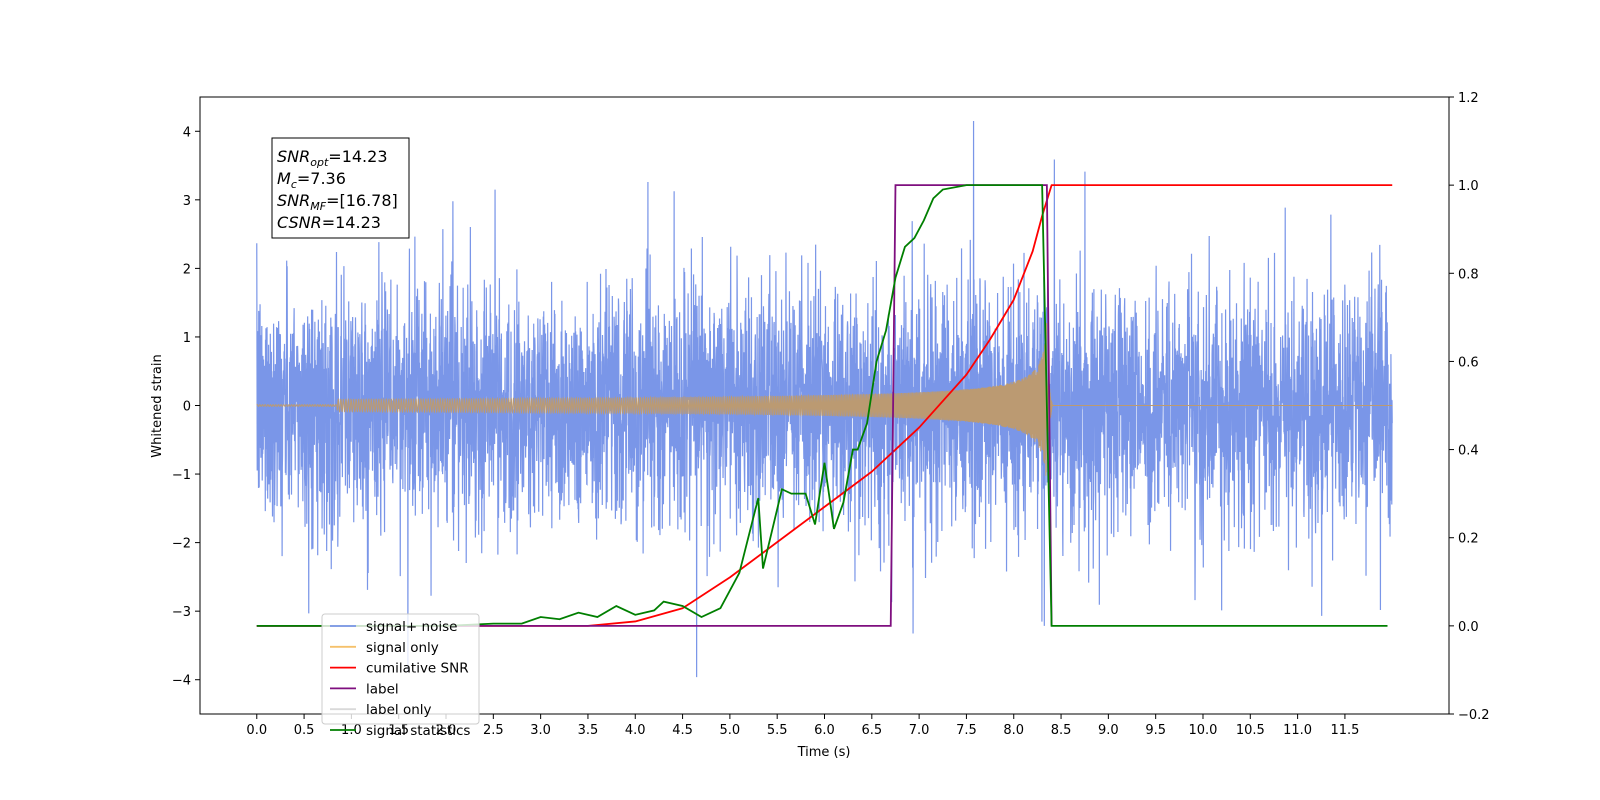  Describe the element at coordinates (187, 338) in the screenshot. I see `y-left-tick-label: 1` at that location.